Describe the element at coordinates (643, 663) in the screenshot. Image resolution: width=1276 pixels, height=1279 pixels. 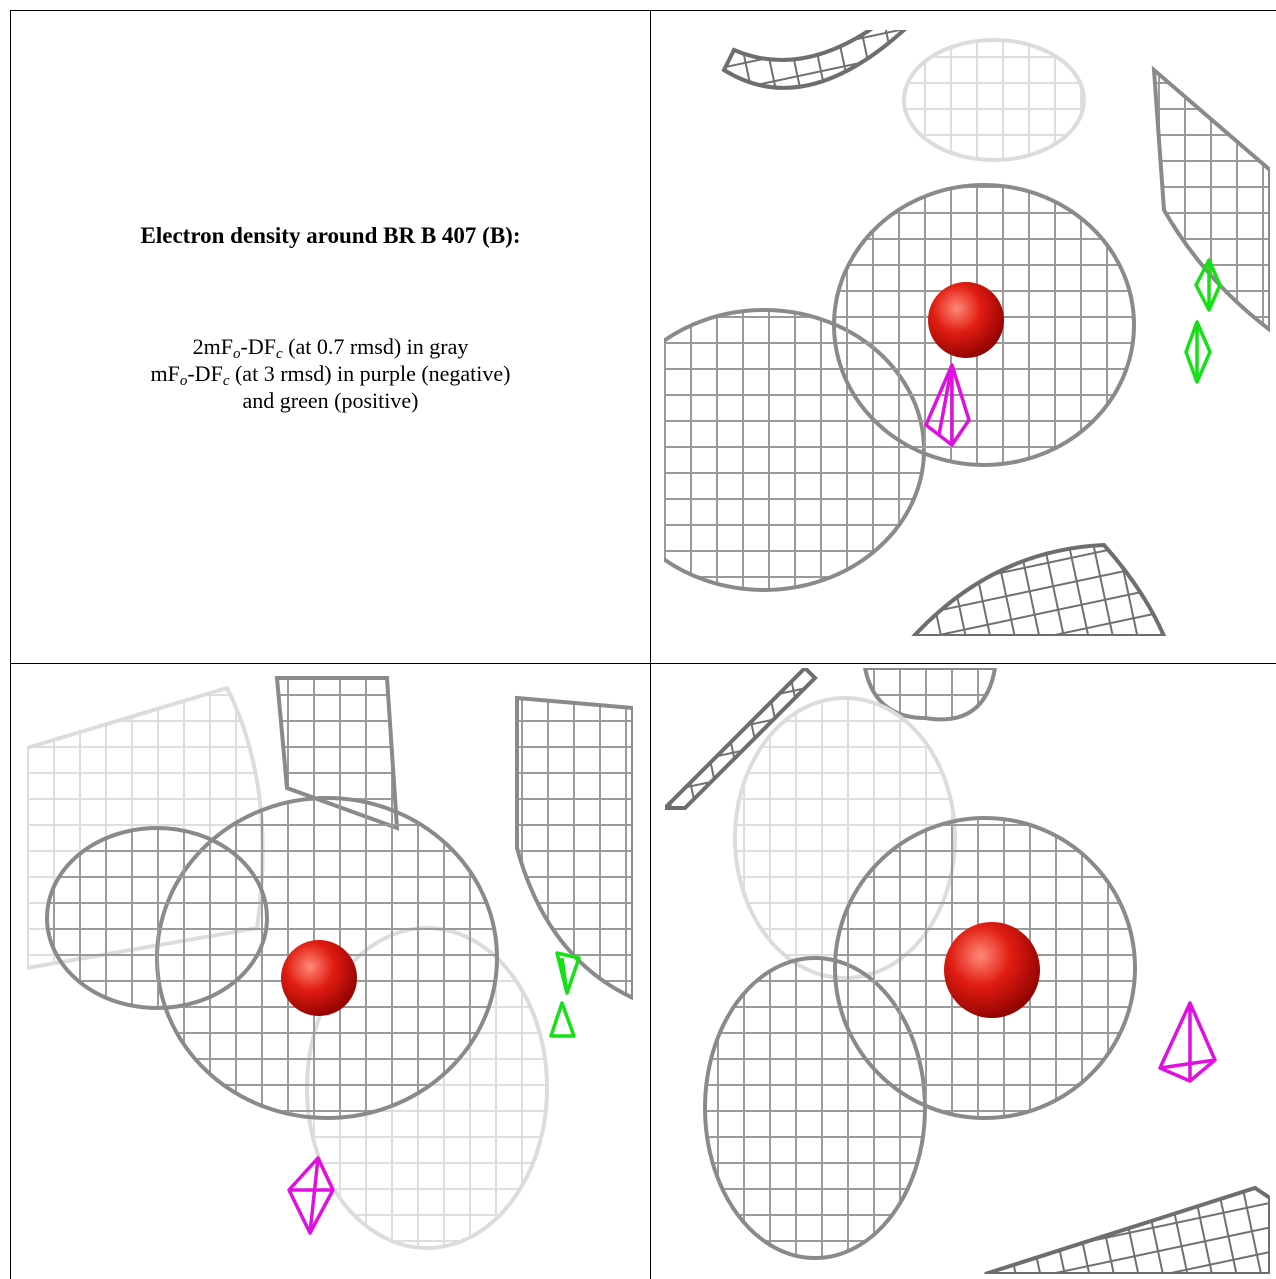
I see `row-divider` at that location.